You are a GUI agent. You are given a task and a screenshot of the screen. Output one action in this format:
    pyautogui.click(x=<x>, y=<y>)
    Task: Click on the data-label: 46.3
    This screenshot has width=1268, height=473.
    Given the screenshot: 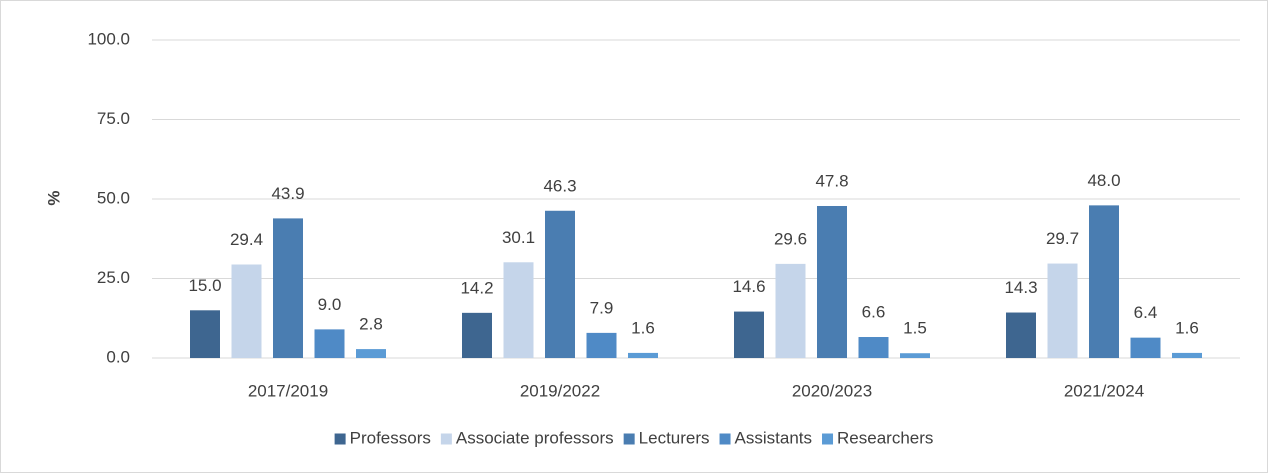 What is the action you would take?
    pyautogui.click(x=559, y=185)
    